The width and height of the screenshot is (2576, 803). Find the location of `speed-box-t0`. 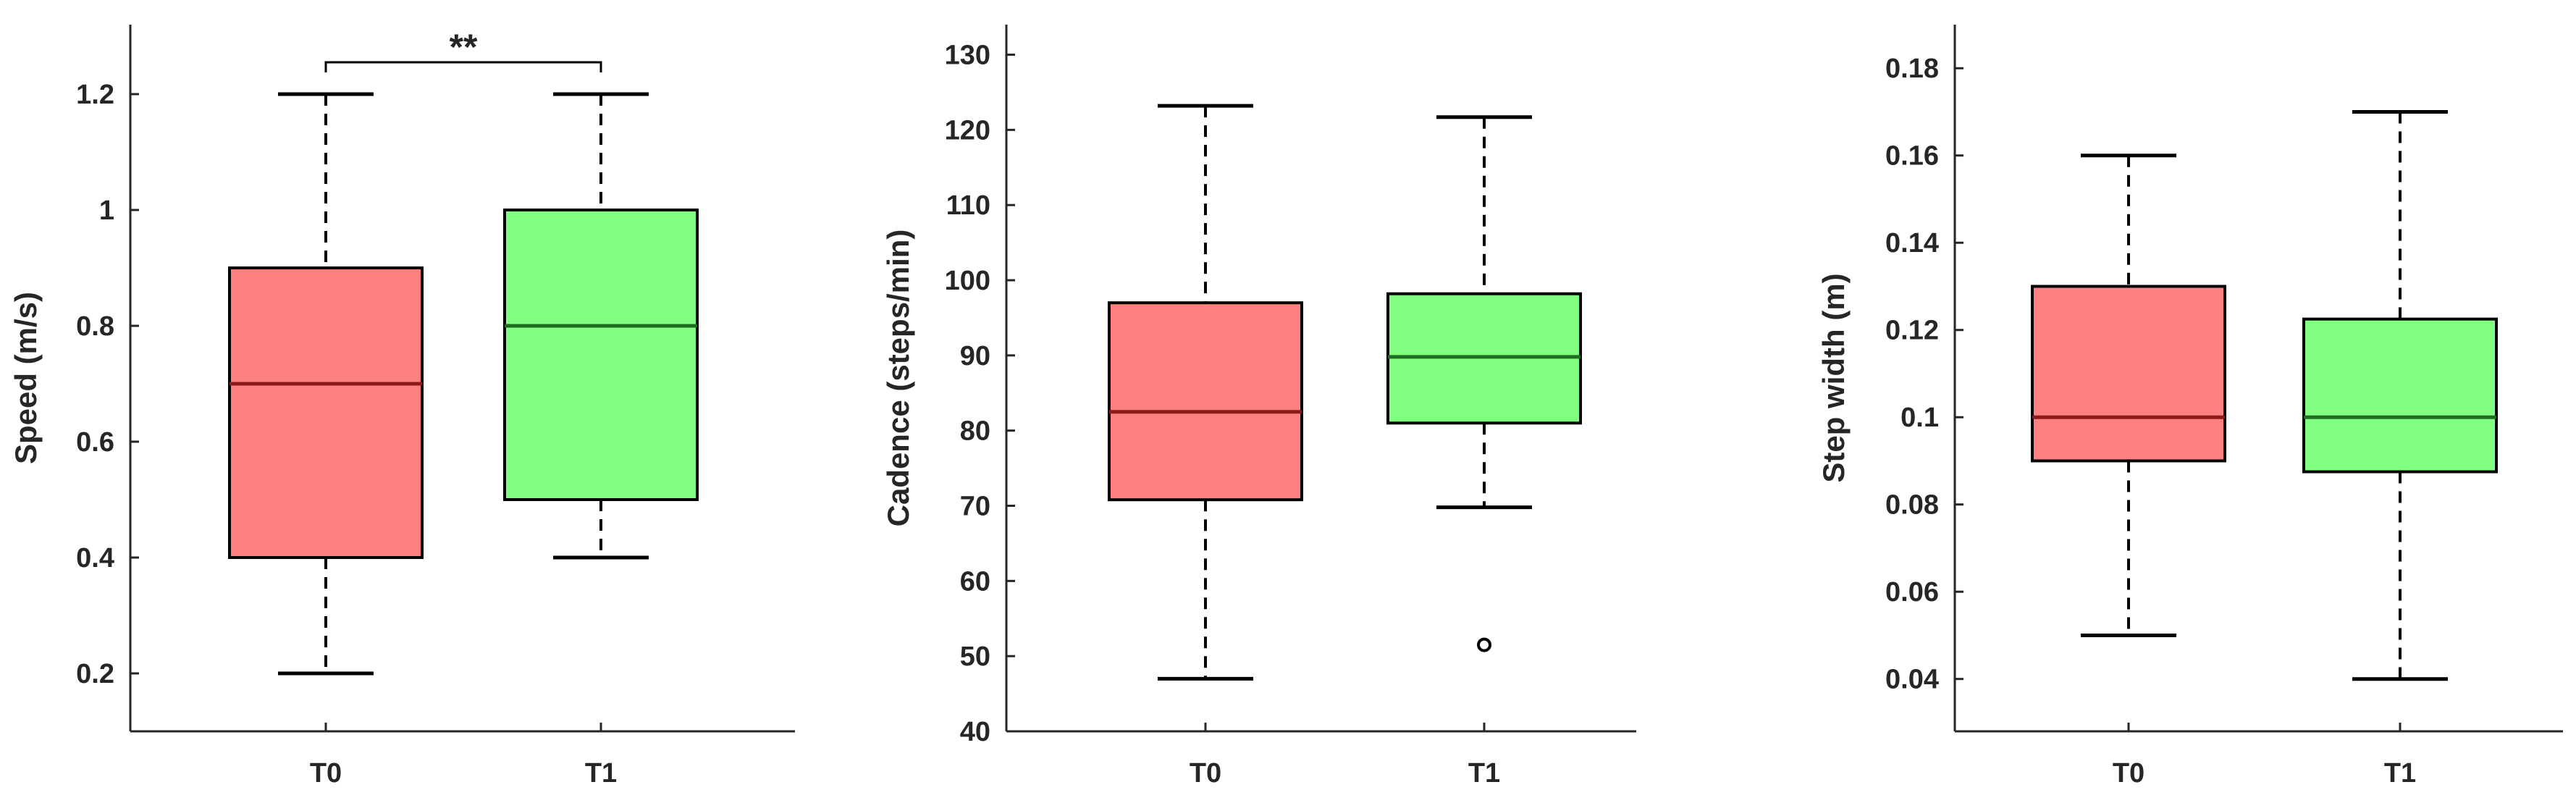

speed-box-t0 is located at coordinates (326, 412).